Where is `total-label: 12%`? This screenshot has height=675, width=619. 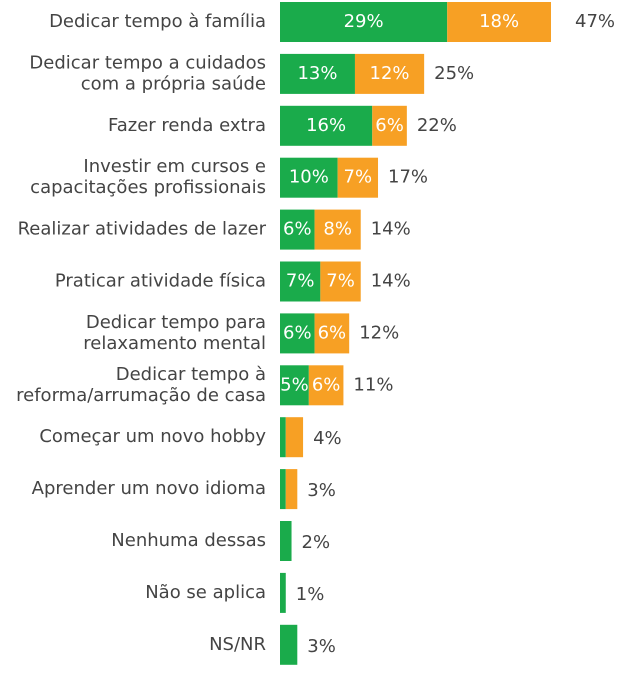 total-label: 12% is located at coordinates (379, 332).